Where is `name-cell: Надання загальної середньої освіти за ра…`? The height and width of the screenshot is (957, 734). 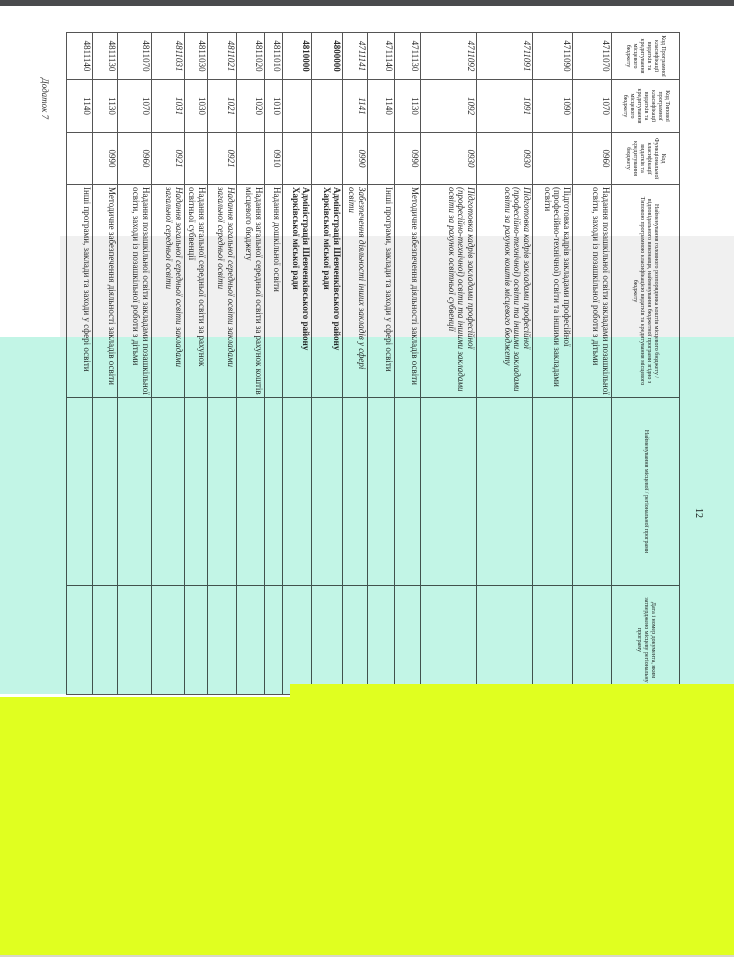 name-cell: Надання загальної середньої освіти за ра… is located at coordinates (250, 291).